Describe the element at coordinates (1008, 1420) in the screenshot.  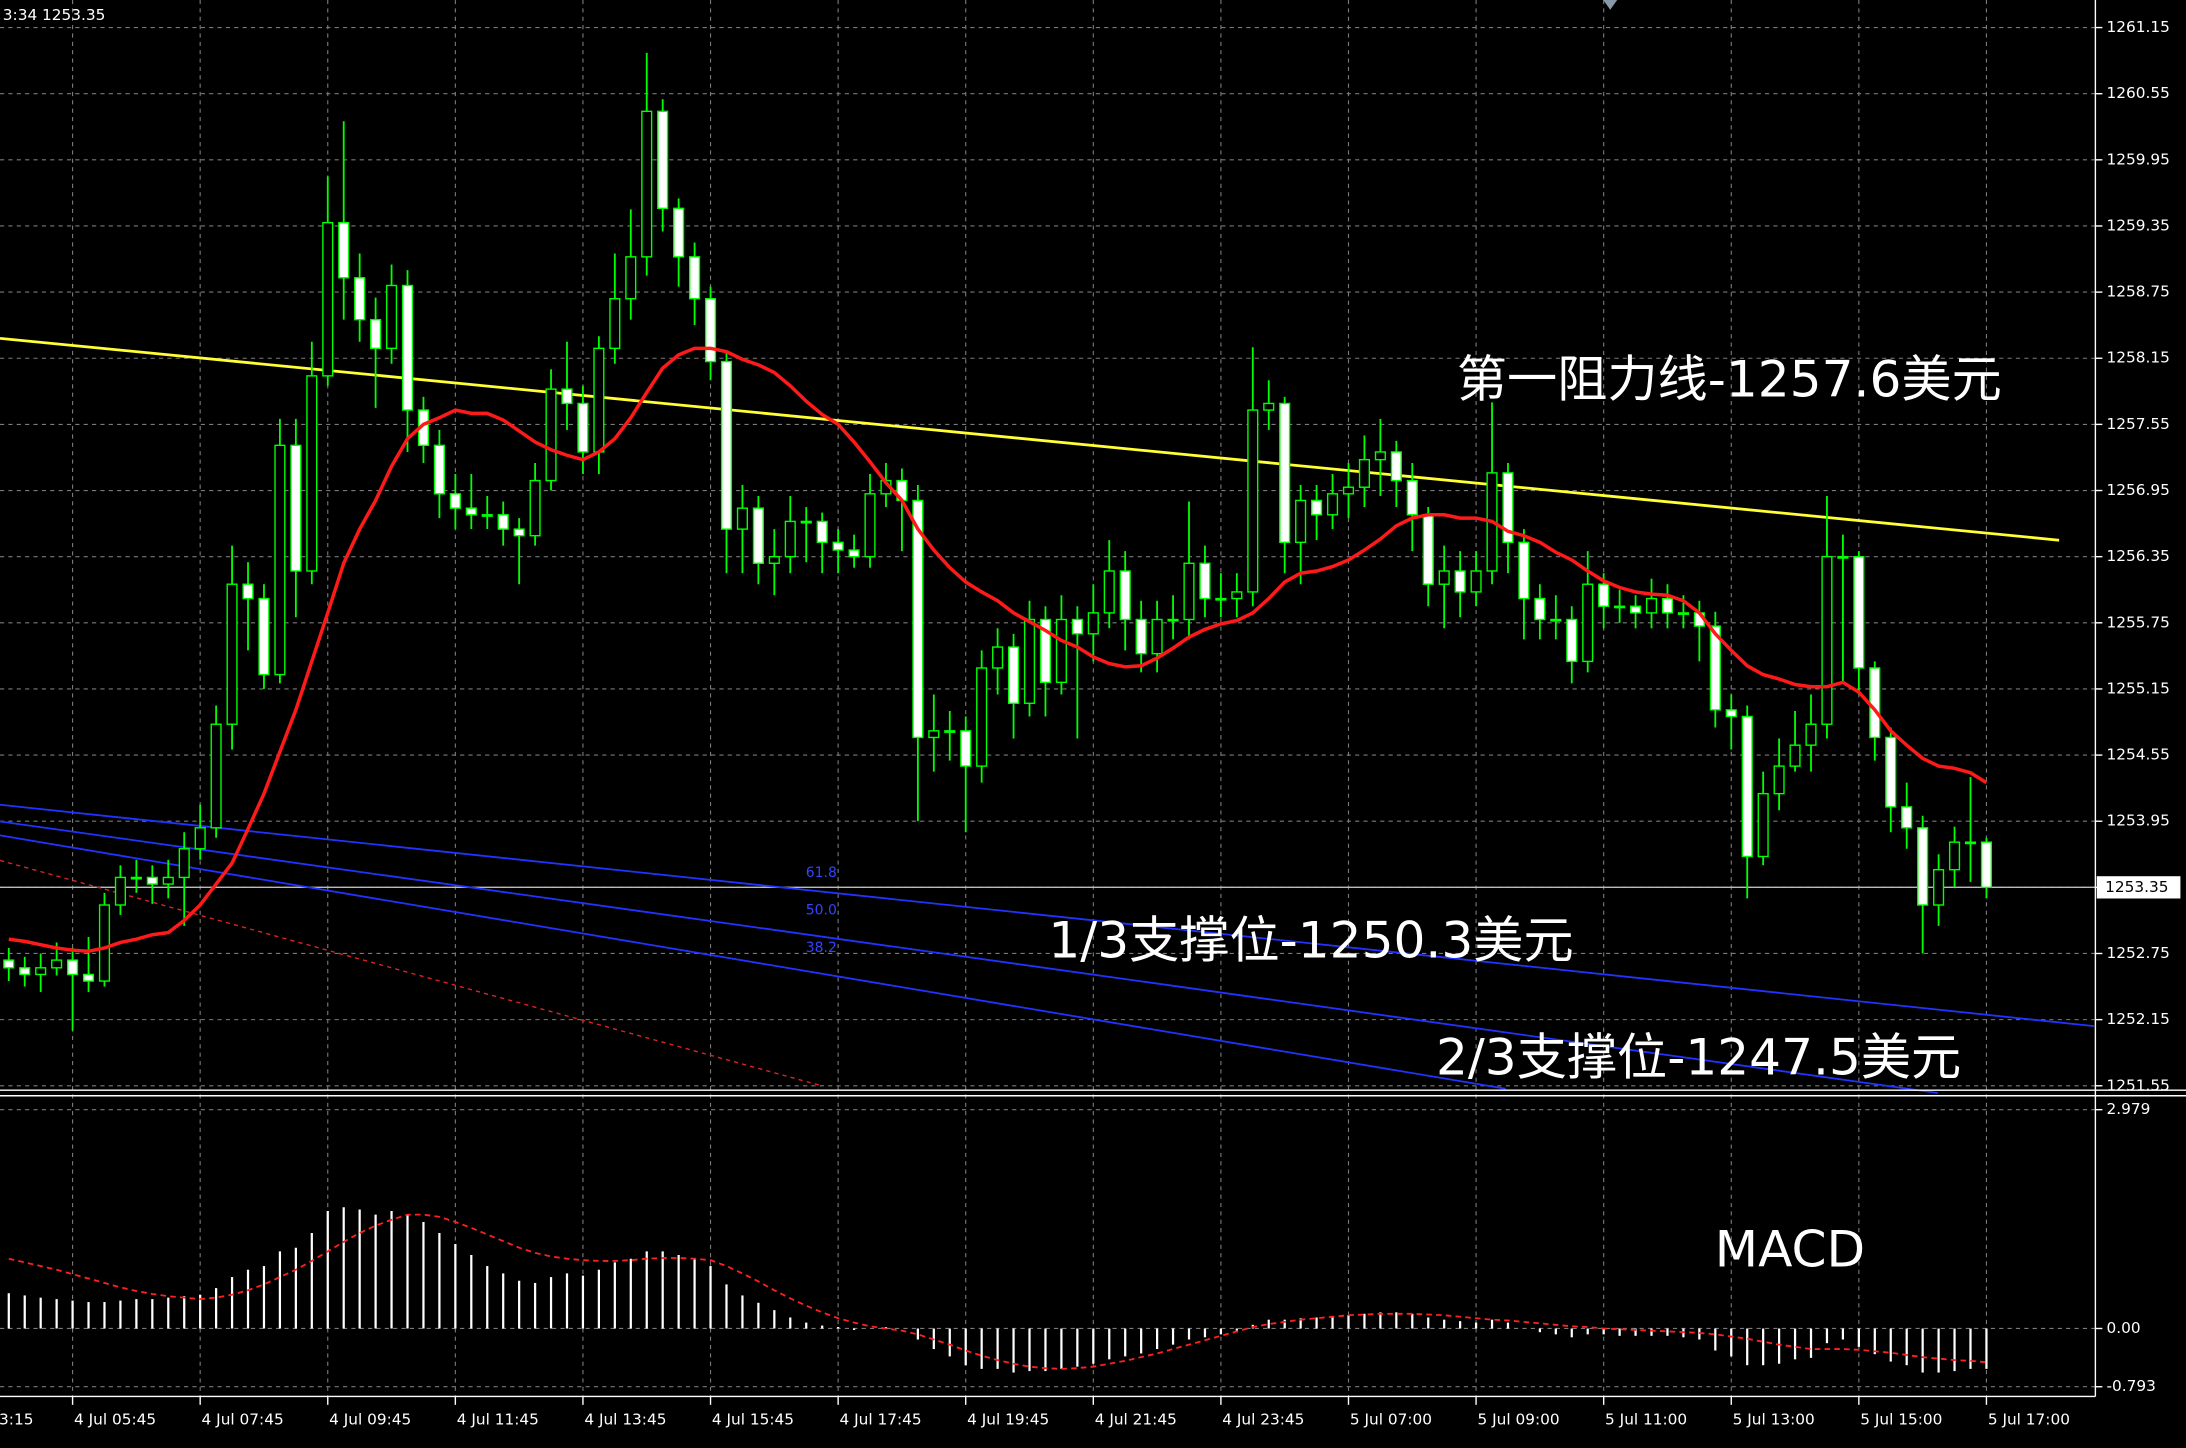
I see `x-tick-label: 4 Jul 19:45` at that location.